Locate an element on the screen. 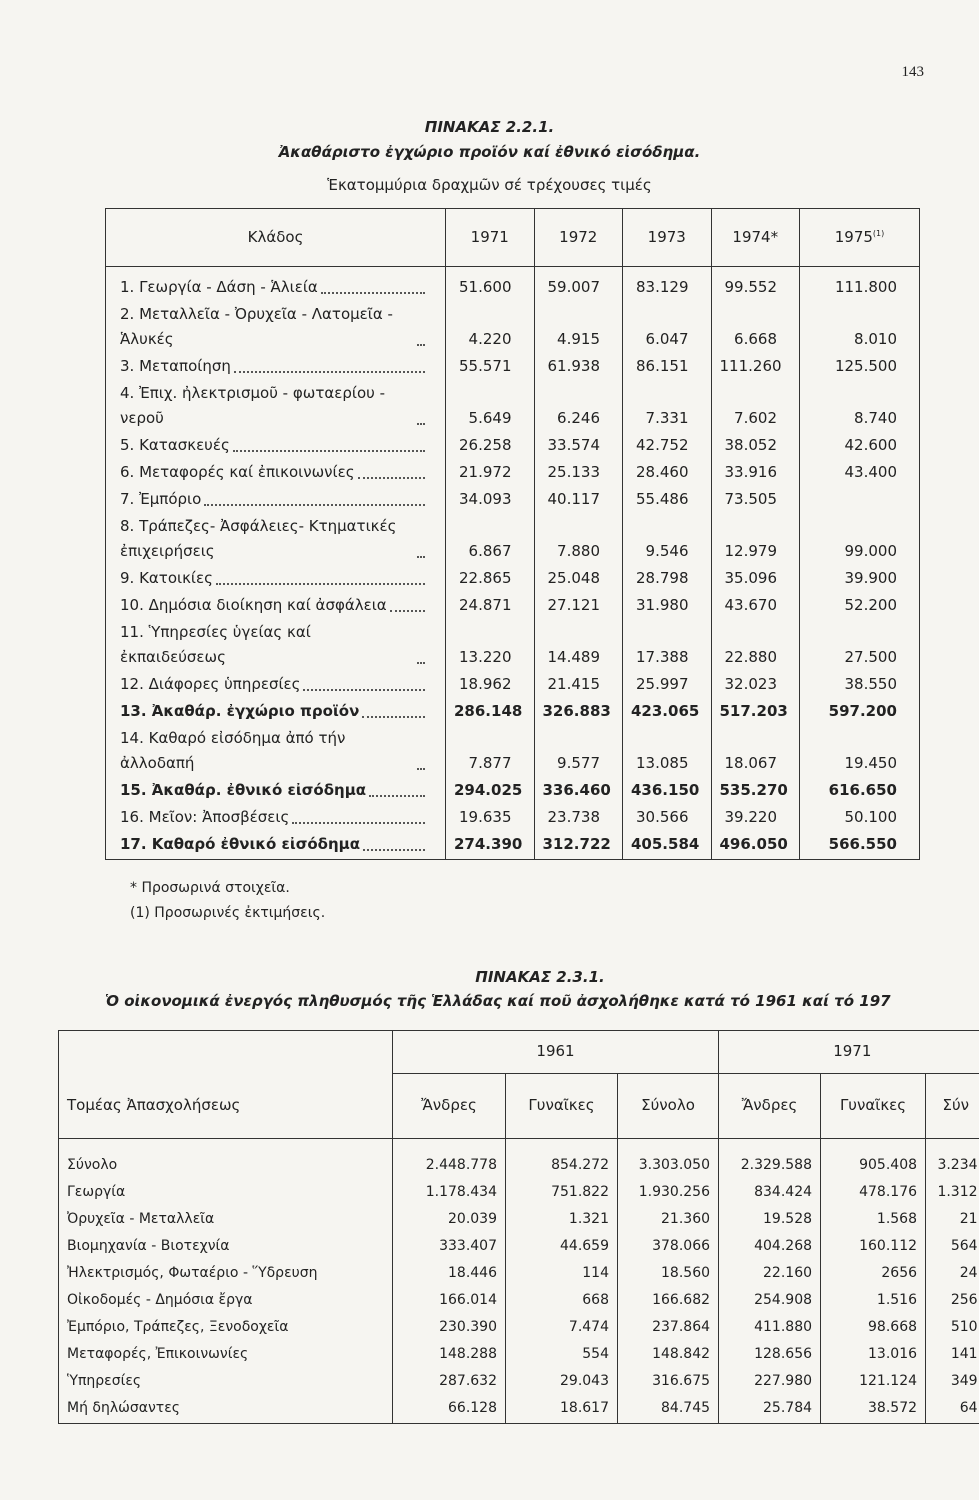 Image resolution: width=979 pixels, height=1500 pixels. cell-value: 287.632 is located at coordinates (449, 1382).